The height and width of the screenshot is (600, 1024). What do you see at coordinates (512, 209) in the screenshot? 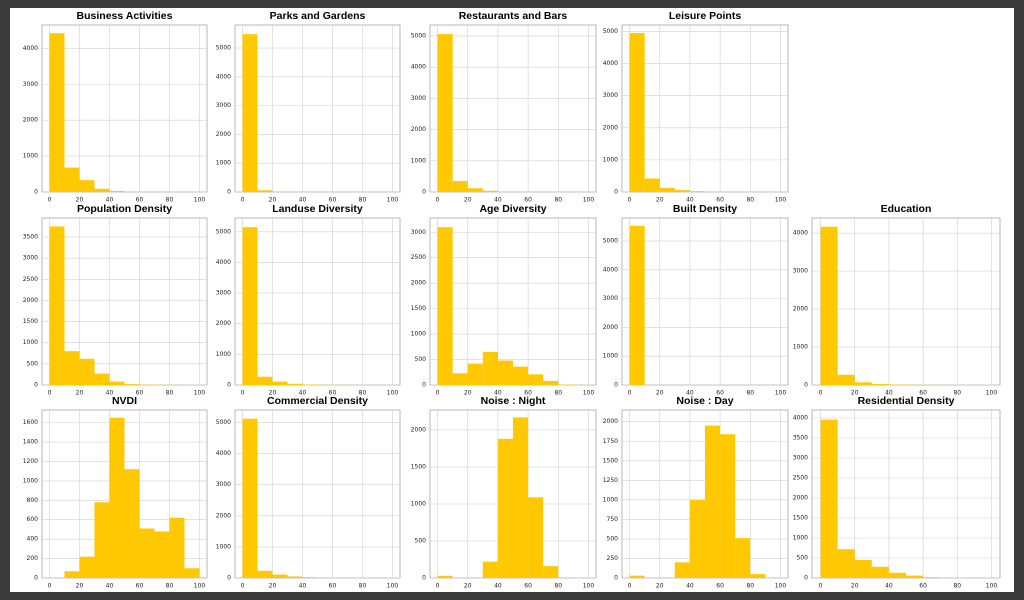
I see `chart-title: Age Diversity` at bounding box center [512, 209].